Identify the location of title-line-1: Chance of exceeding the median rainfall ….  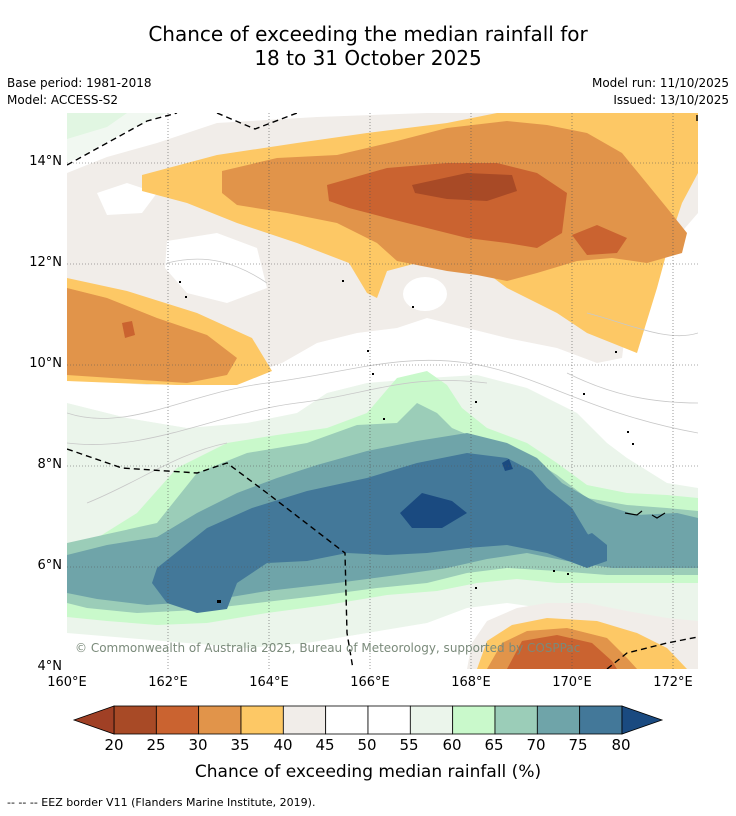
(368, 34).